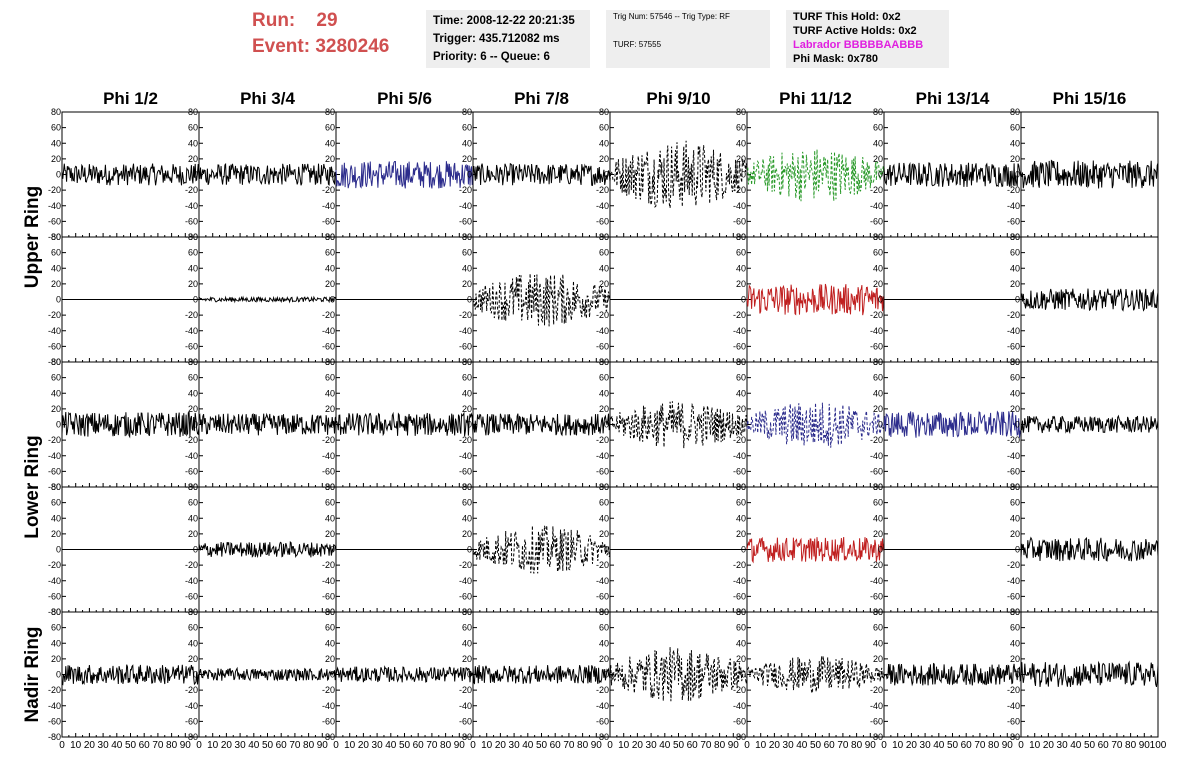 This screenshot has height=772, width=1196. What do you see at coordinates (678, 98) in the screenshot?
I see `column-header: Phi 9/10` at bounding box center [678, 98].